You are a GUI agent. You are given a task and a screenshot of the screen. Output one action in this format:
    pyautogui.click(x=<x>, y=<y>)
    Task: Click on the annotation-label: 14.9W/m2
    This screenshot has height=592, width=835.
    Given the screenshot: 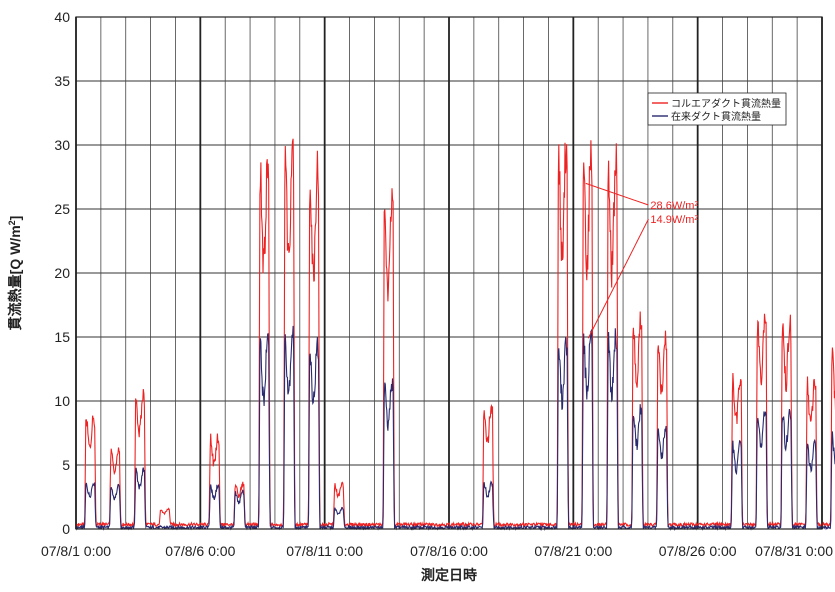 What is the action you would take?
    pyautogui.click(x=674, y=220)
    